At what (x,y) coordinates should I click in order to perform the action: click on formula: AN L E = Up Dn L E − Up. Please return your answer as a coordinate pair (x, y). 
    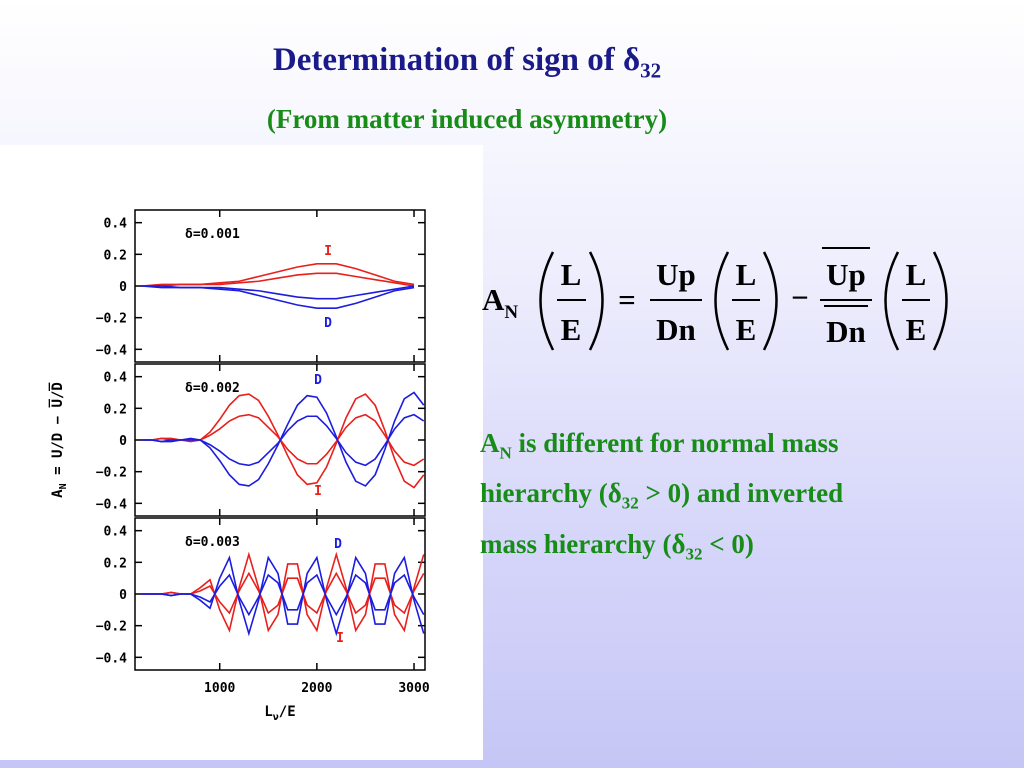
    Looking at the image, I should click on (715, 299).